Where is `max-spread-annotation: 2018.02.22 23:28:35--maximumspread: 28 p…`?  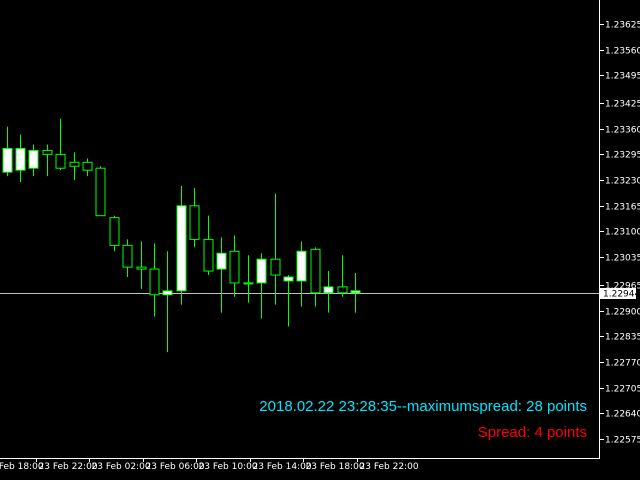 max-spread-annotation: 2018.02.22 23:28:35--maximumspread: 28 p… is located at coordinates (423, 406).